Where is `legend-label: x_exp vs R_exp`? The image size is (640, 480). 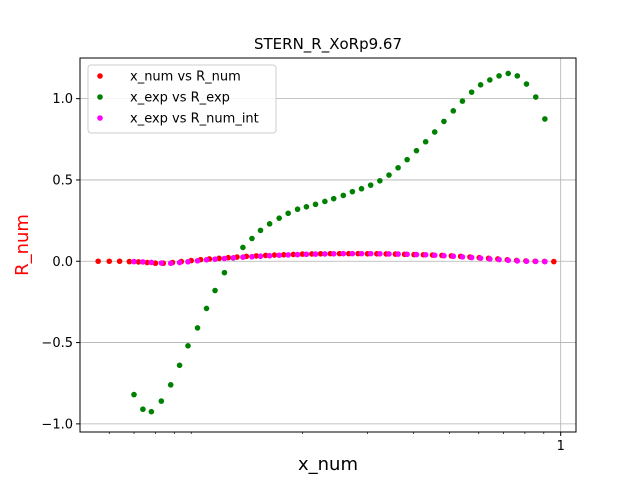 legend-label: x_exp vs R_exp is located at coordinates (180, 98).